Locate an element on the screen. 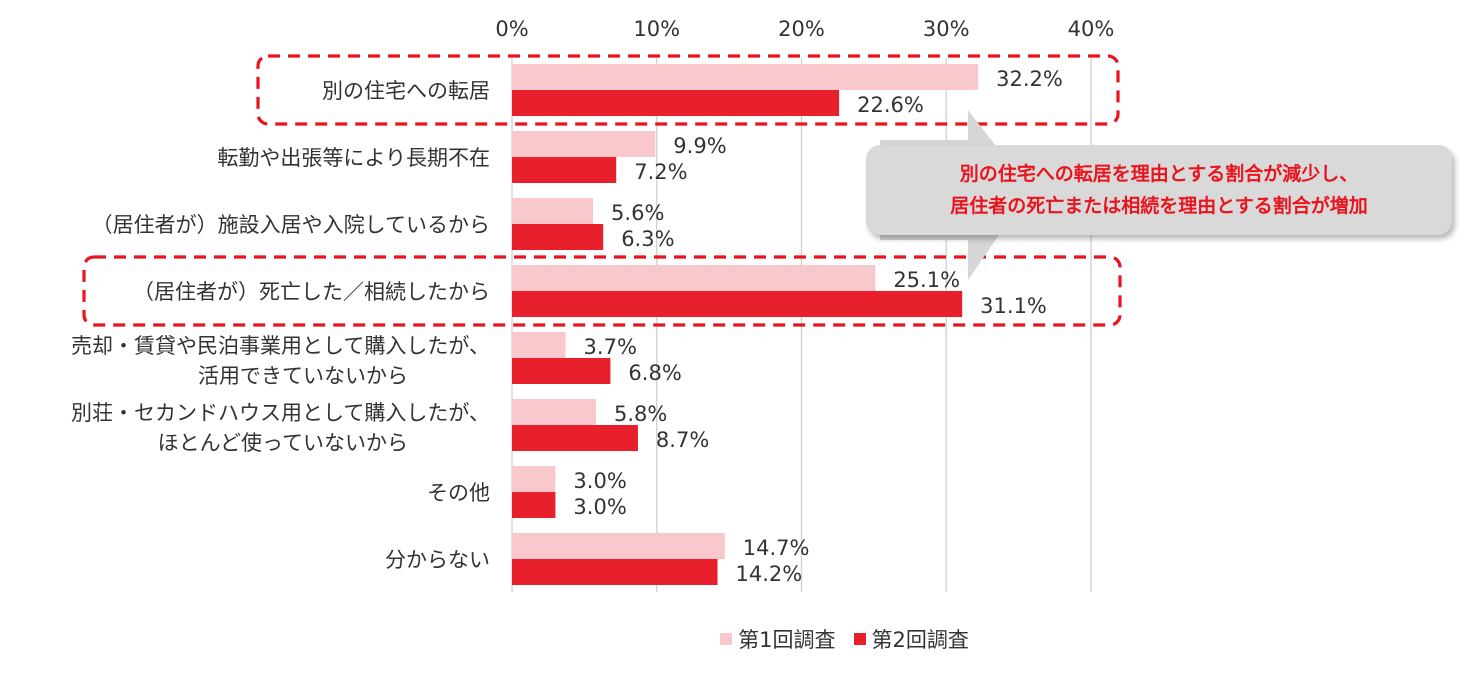 Image resolution: width=1484 pixels, height=676 pixels. data-label-series1: 14.7% is located at coordinates (776, 548).